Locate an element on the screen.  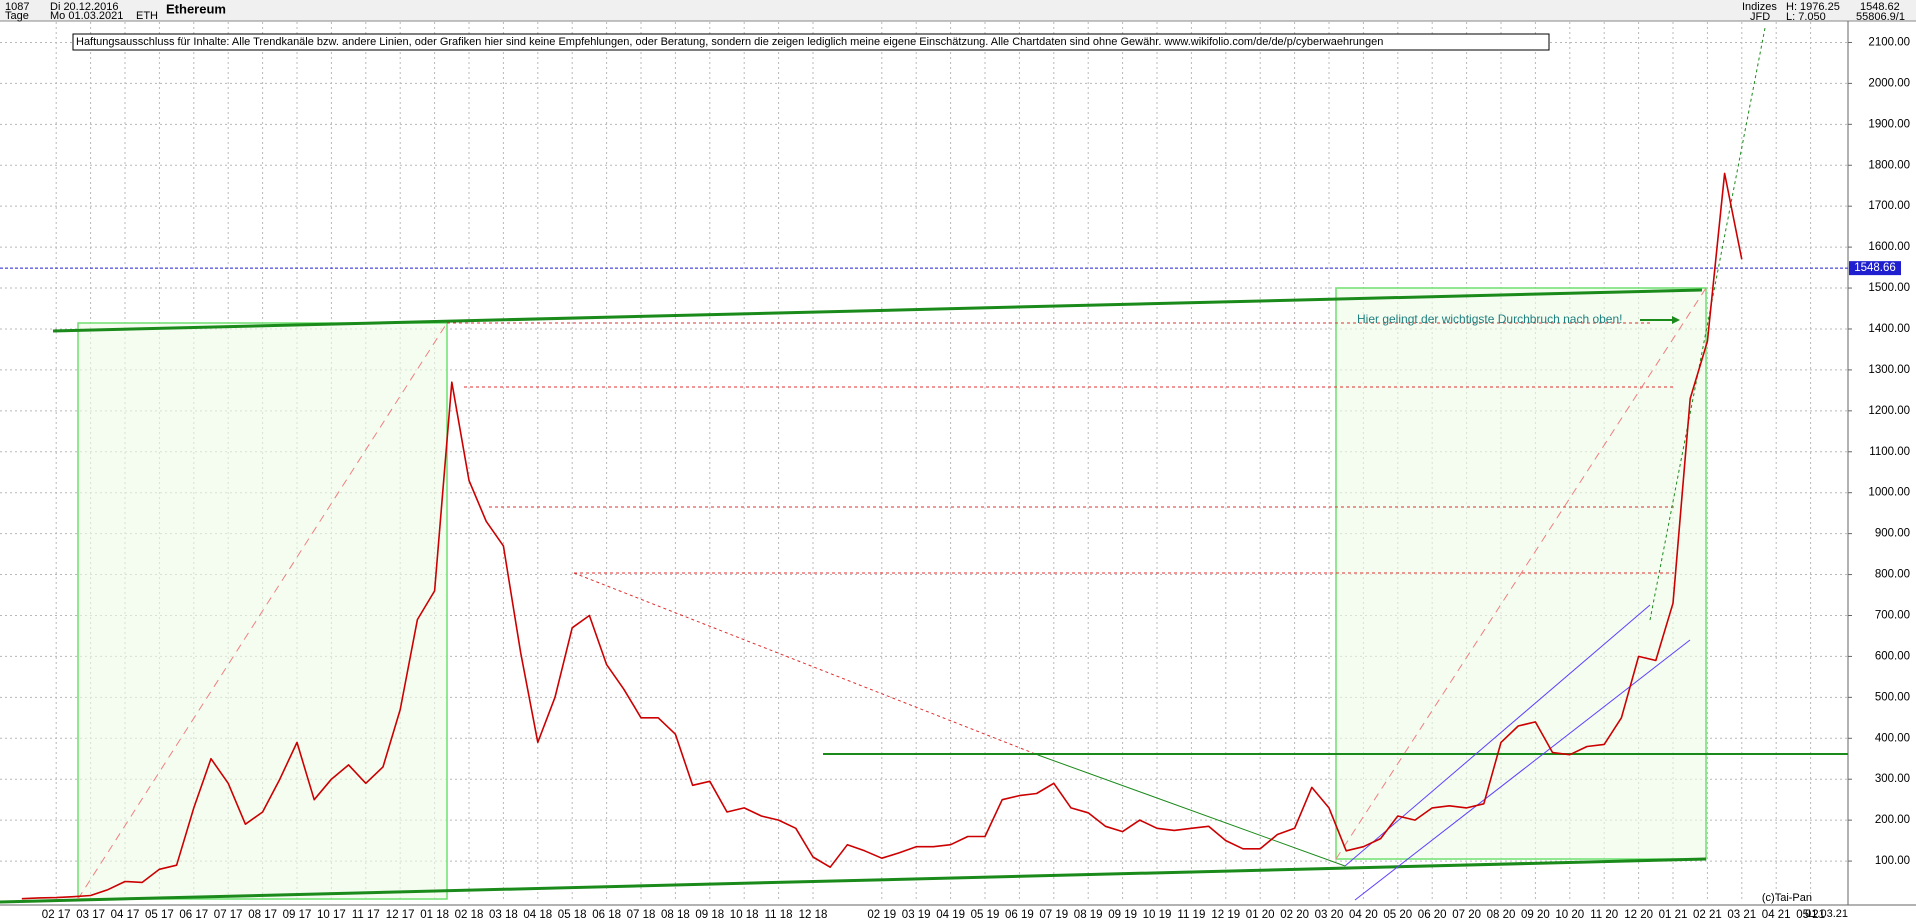
x-tick-label: 06 19 is located at coordinates (1019, 915).